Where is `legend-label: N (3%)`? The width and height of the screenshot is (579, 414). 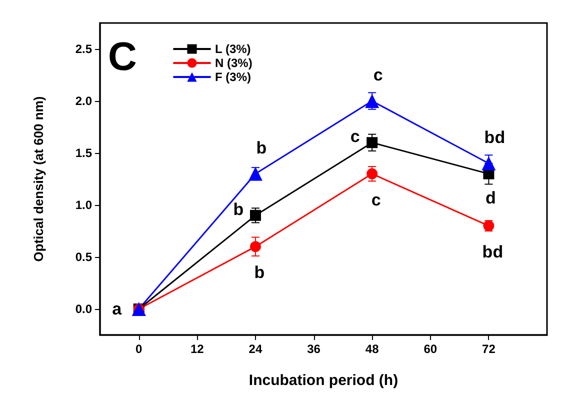
legend-label: N (3%) is located at coordinates (233, 63).